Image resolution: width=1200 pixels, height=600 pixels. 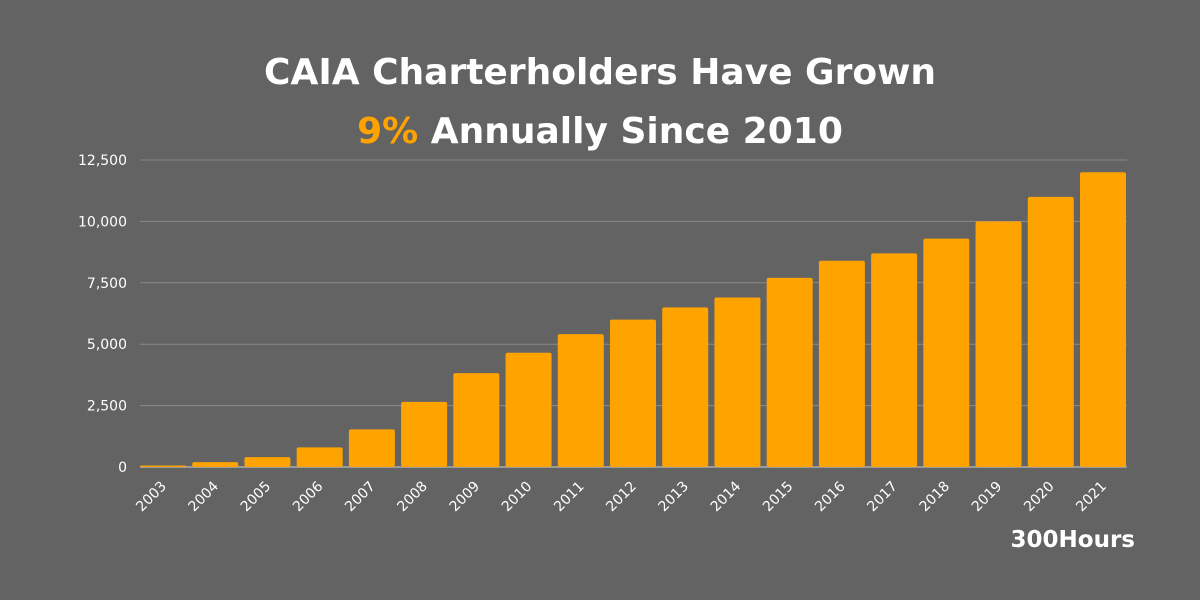 What do you see at coordinates (1103, 319) in the screenshot?
I see `bar-2021` at bounding box center [1103, 319].